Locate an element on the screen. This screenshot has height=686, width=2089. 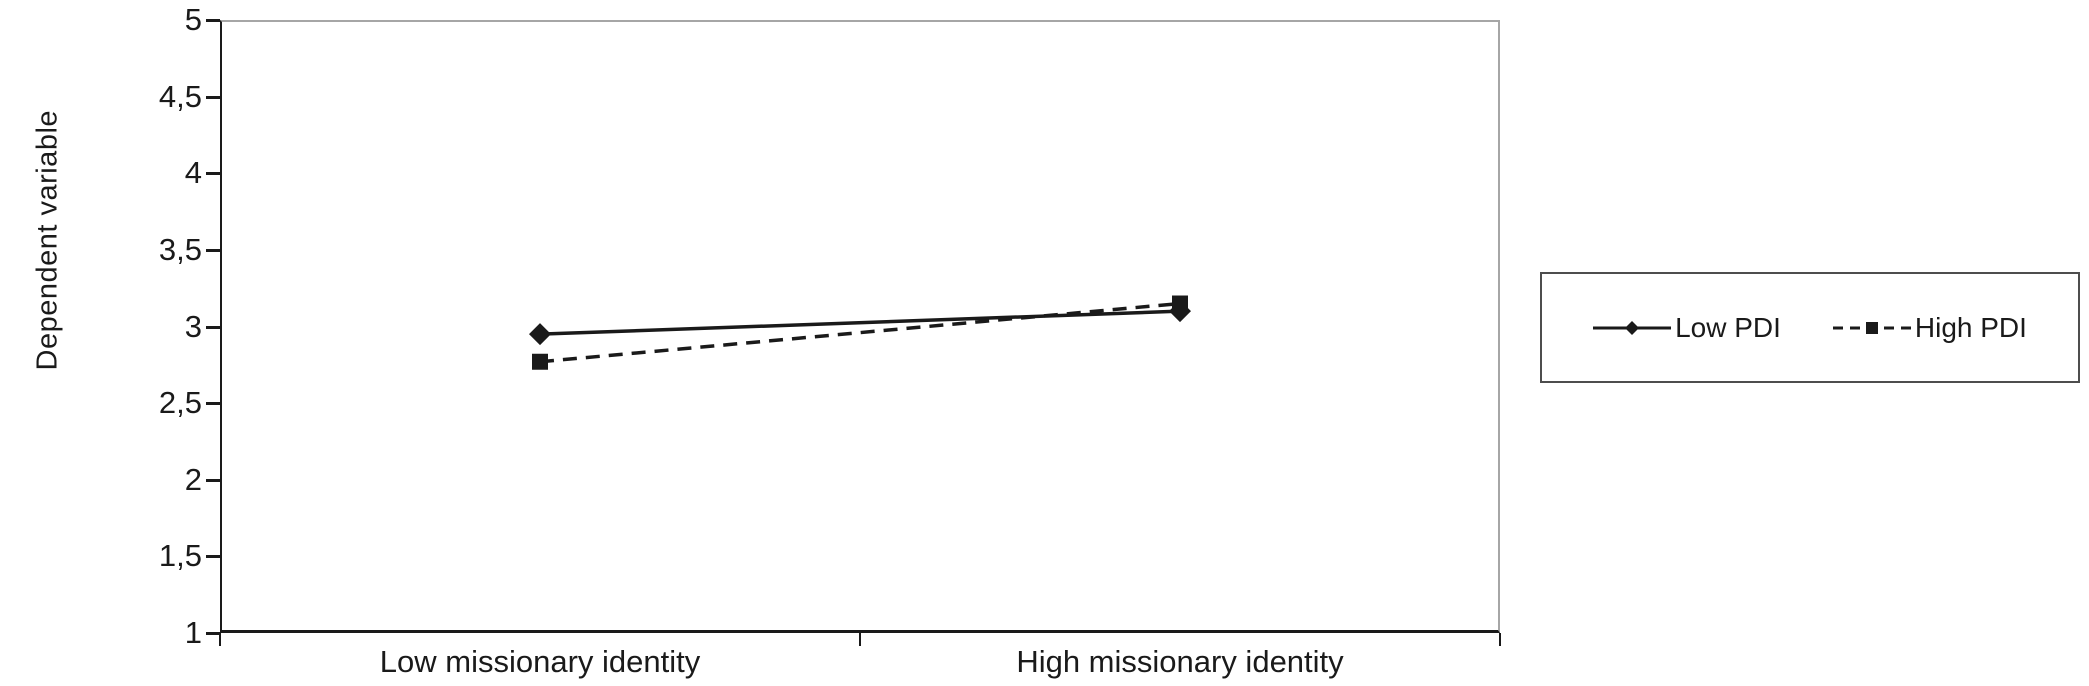
x-tick-label-low: Low missionary identity is located at coordinates (540, 661).